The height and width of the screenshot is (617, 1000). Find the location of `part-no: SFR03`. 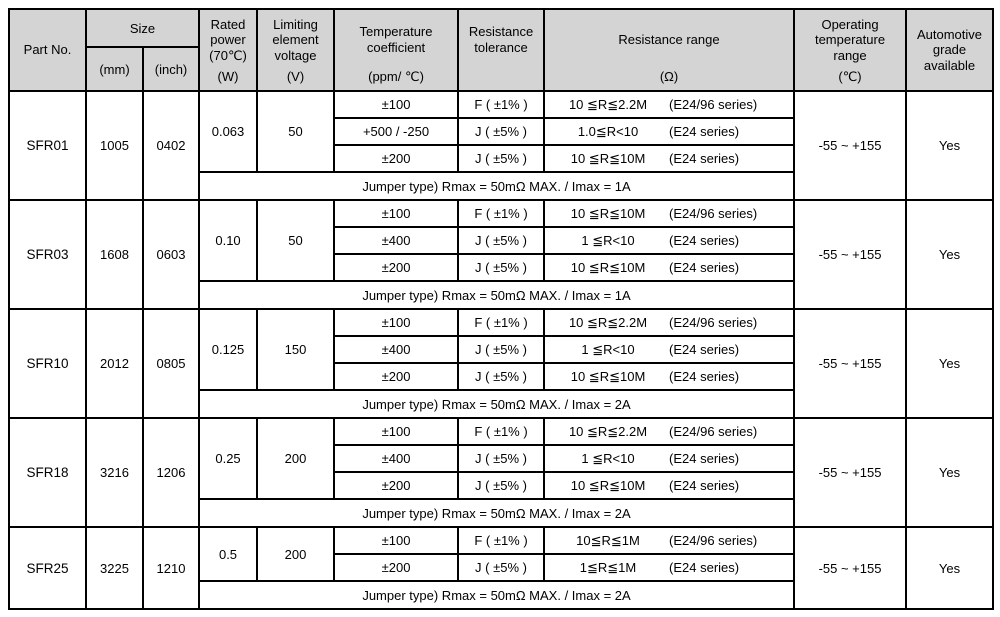

part-no: SFR03 is located at coordinates (47, 254).